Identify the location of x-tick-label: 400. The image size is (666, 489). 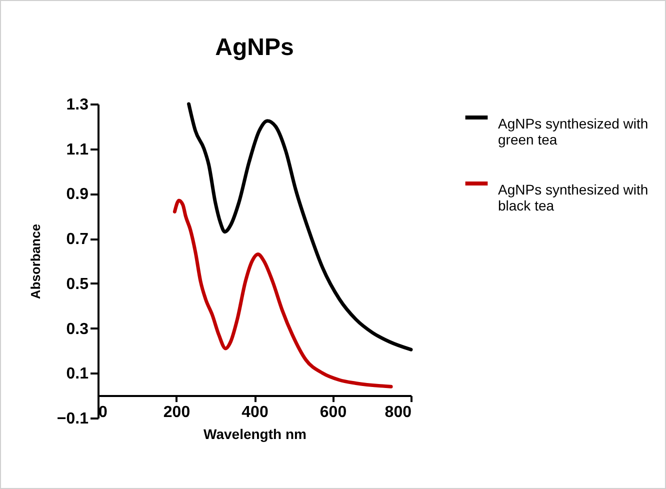
(255, 413).